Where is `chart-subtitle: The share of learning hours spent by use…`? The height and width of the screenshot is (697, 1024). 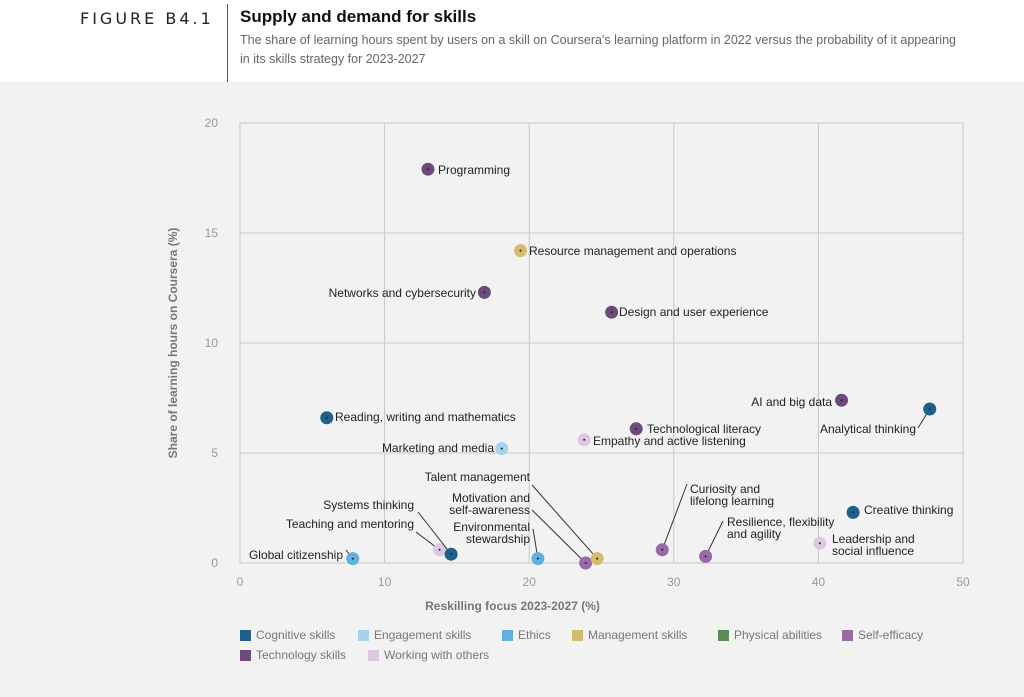 chart-subtitle: The share of learning hours spent by use… is located at coordinates (598, 49).